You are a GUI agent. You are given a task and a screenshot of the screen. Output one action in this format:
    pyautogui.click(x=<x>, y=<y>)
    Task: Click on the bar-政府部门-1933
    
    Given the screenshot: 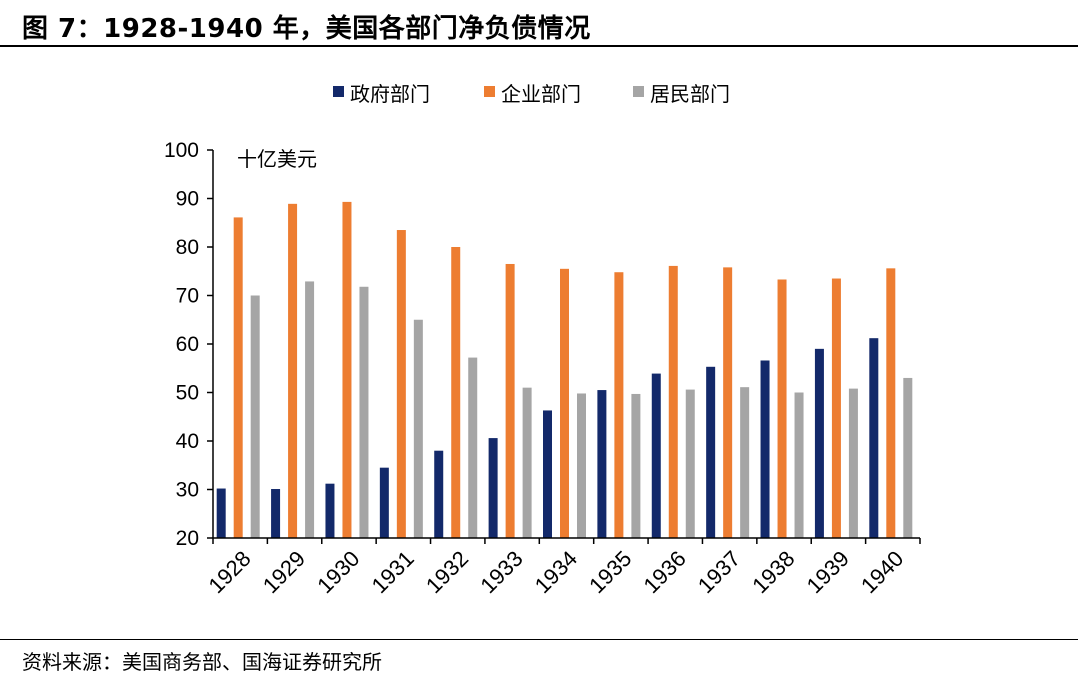 What is the action you would take?
    pyautogui.click(x=493, y=488)
    